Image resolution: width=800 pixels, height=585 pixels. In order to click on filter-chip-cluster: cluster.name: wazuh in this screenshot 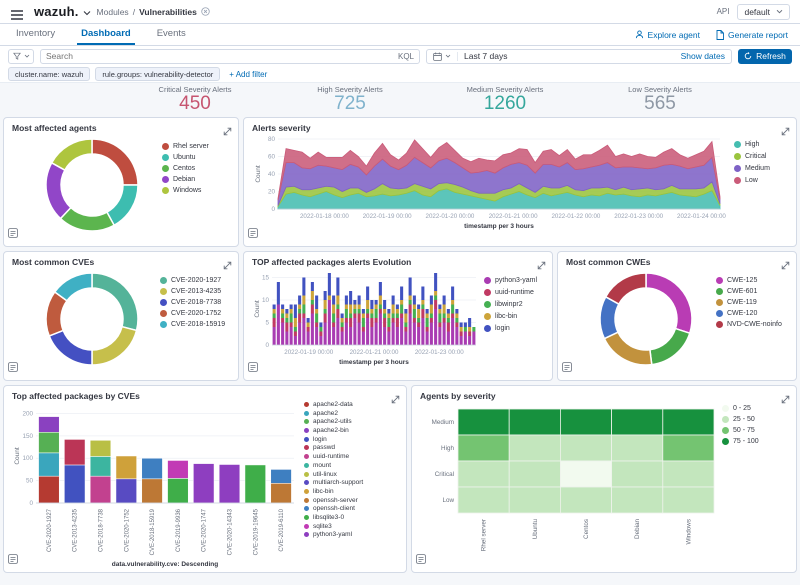, I will do `click(49, 74)`.